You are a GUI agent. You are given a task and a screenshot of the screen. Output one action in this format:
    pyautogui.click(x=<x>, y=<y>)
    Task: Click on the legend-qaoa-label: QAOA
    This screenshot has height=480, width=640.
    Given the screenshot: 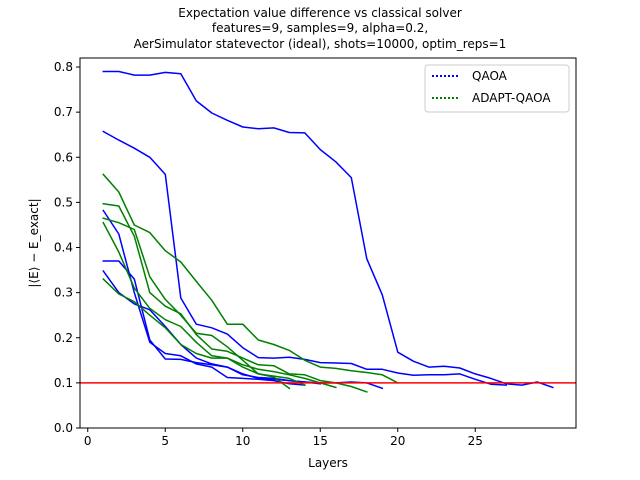 What is the action you would take?
    pyautogui.click(x=490, y=76)
    